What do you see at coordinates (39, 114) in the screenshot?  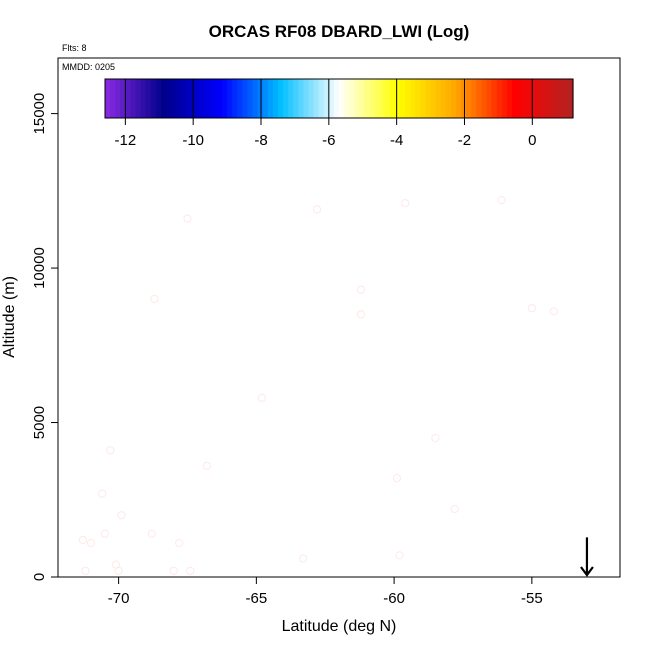 I see `y-tick-label: 15000` at bounding box center [39, 114].